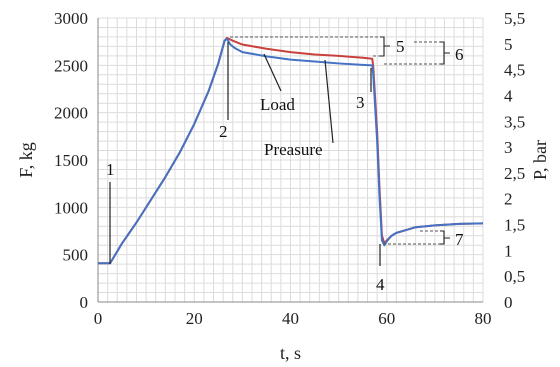  Describe the element at coordinates (508, 302) in the screenshot. I see `y-right-tick-label: 0` at that location.